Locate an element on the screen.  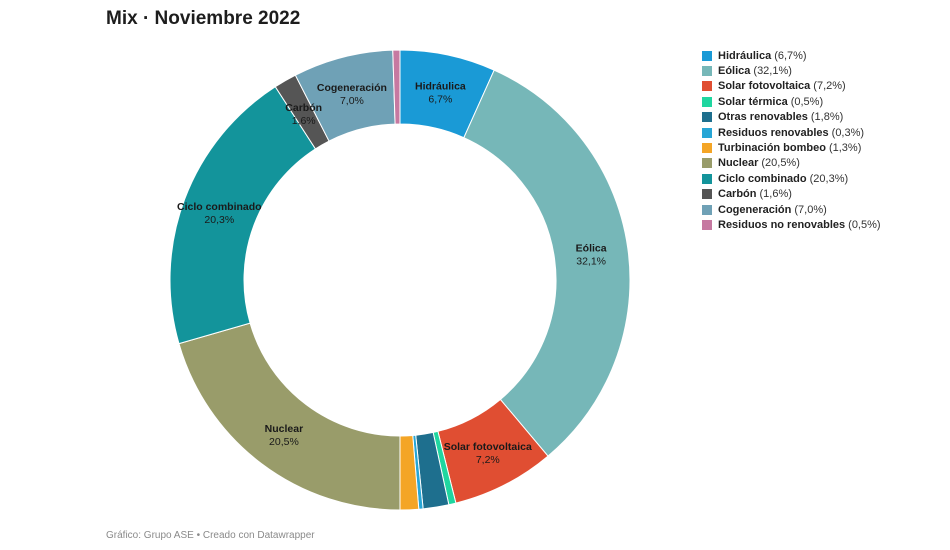
legend-item-nuclear: Nuclear (20,5%) is located at coordinates (791, 163).